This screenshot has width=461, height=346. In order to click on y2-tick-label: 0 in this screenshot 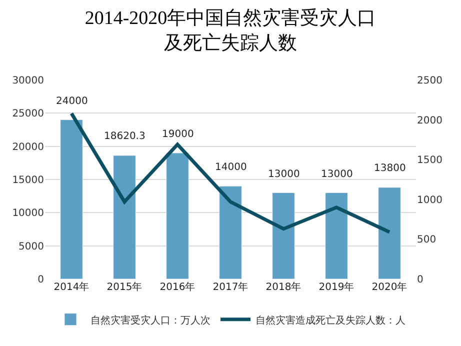, I will do `click(420, 280)`.